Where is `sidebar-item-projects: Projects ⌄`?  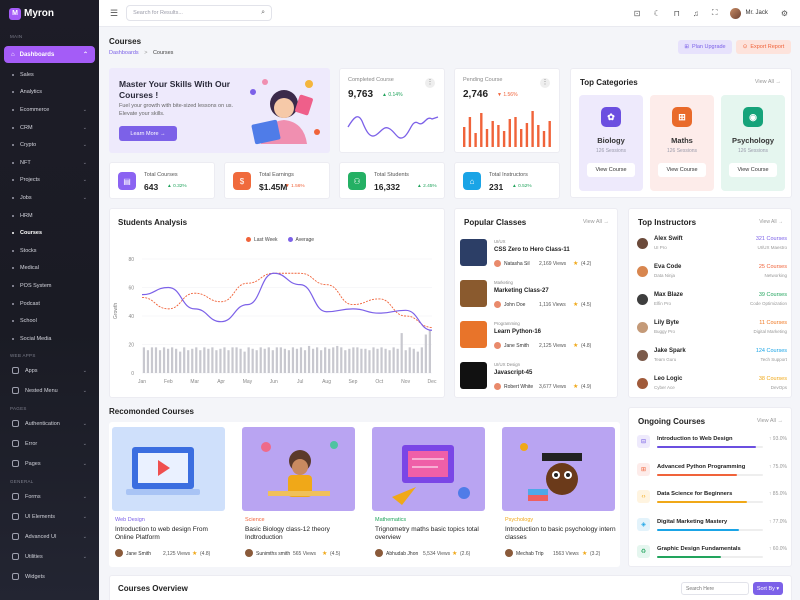 sidebar-item-projects: Projects ⌄ is located at coordinates (49, 181).